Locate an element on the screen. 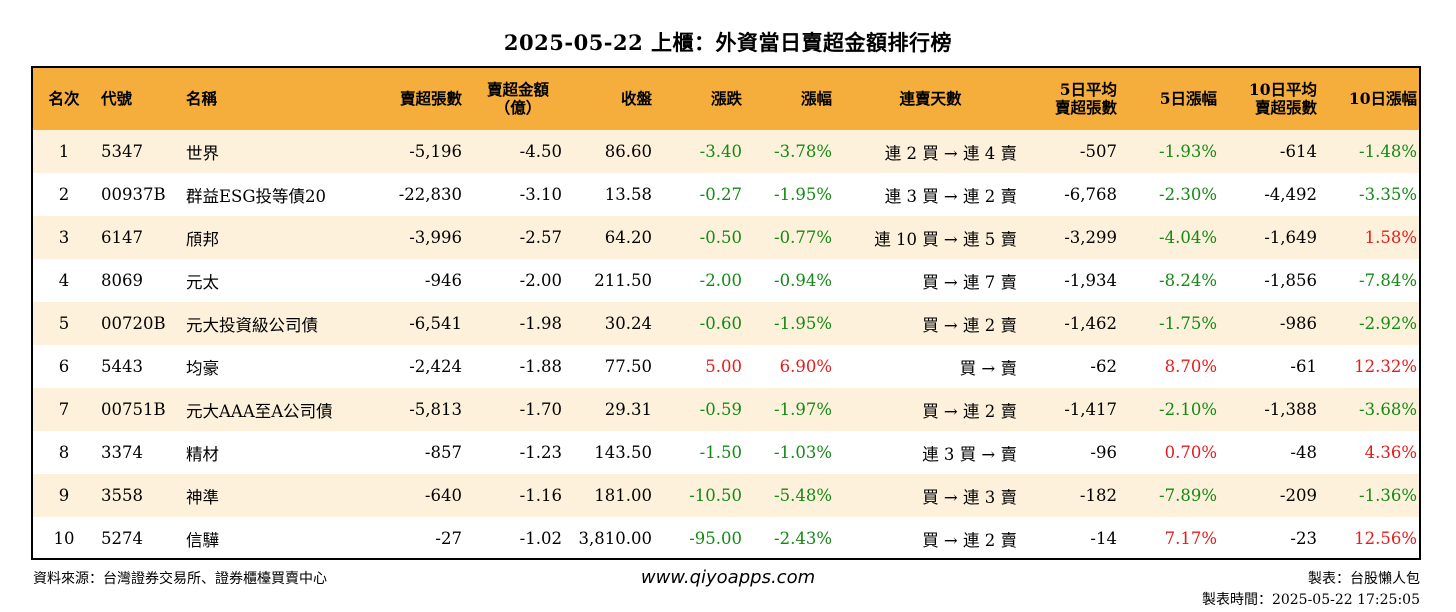 The image size is (1456, 612). cell-change: 5.00 is located at coordinates (723, 366).